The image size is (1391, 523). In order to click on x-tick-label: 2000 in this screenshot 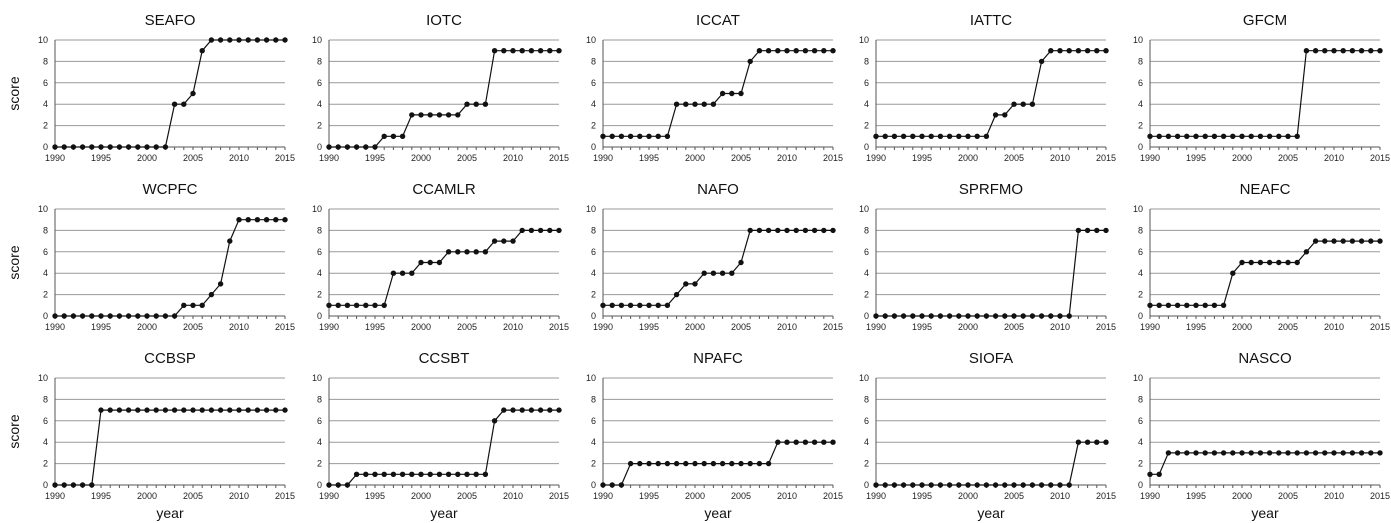, I will do `click(147, 496)`.